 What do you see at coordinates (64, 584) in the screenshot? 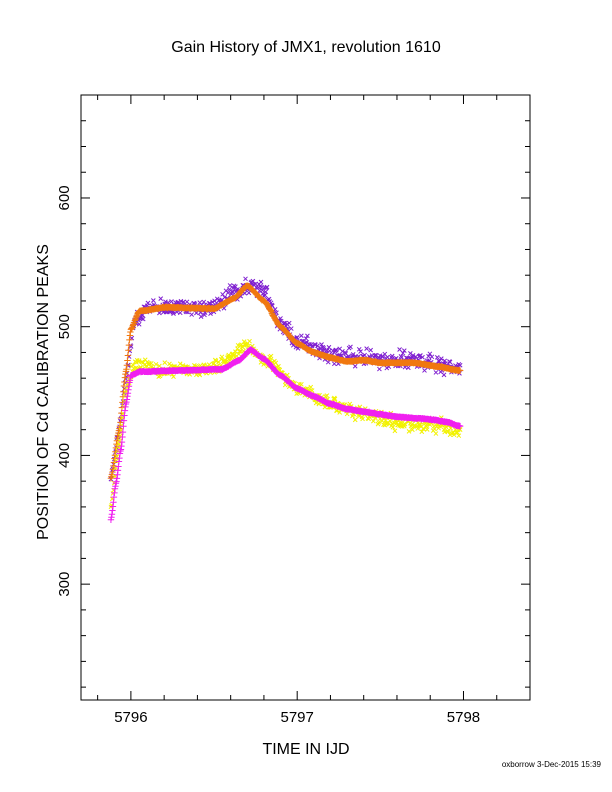
I see `y-tick-label: 300` at bounding box center [64, 584].